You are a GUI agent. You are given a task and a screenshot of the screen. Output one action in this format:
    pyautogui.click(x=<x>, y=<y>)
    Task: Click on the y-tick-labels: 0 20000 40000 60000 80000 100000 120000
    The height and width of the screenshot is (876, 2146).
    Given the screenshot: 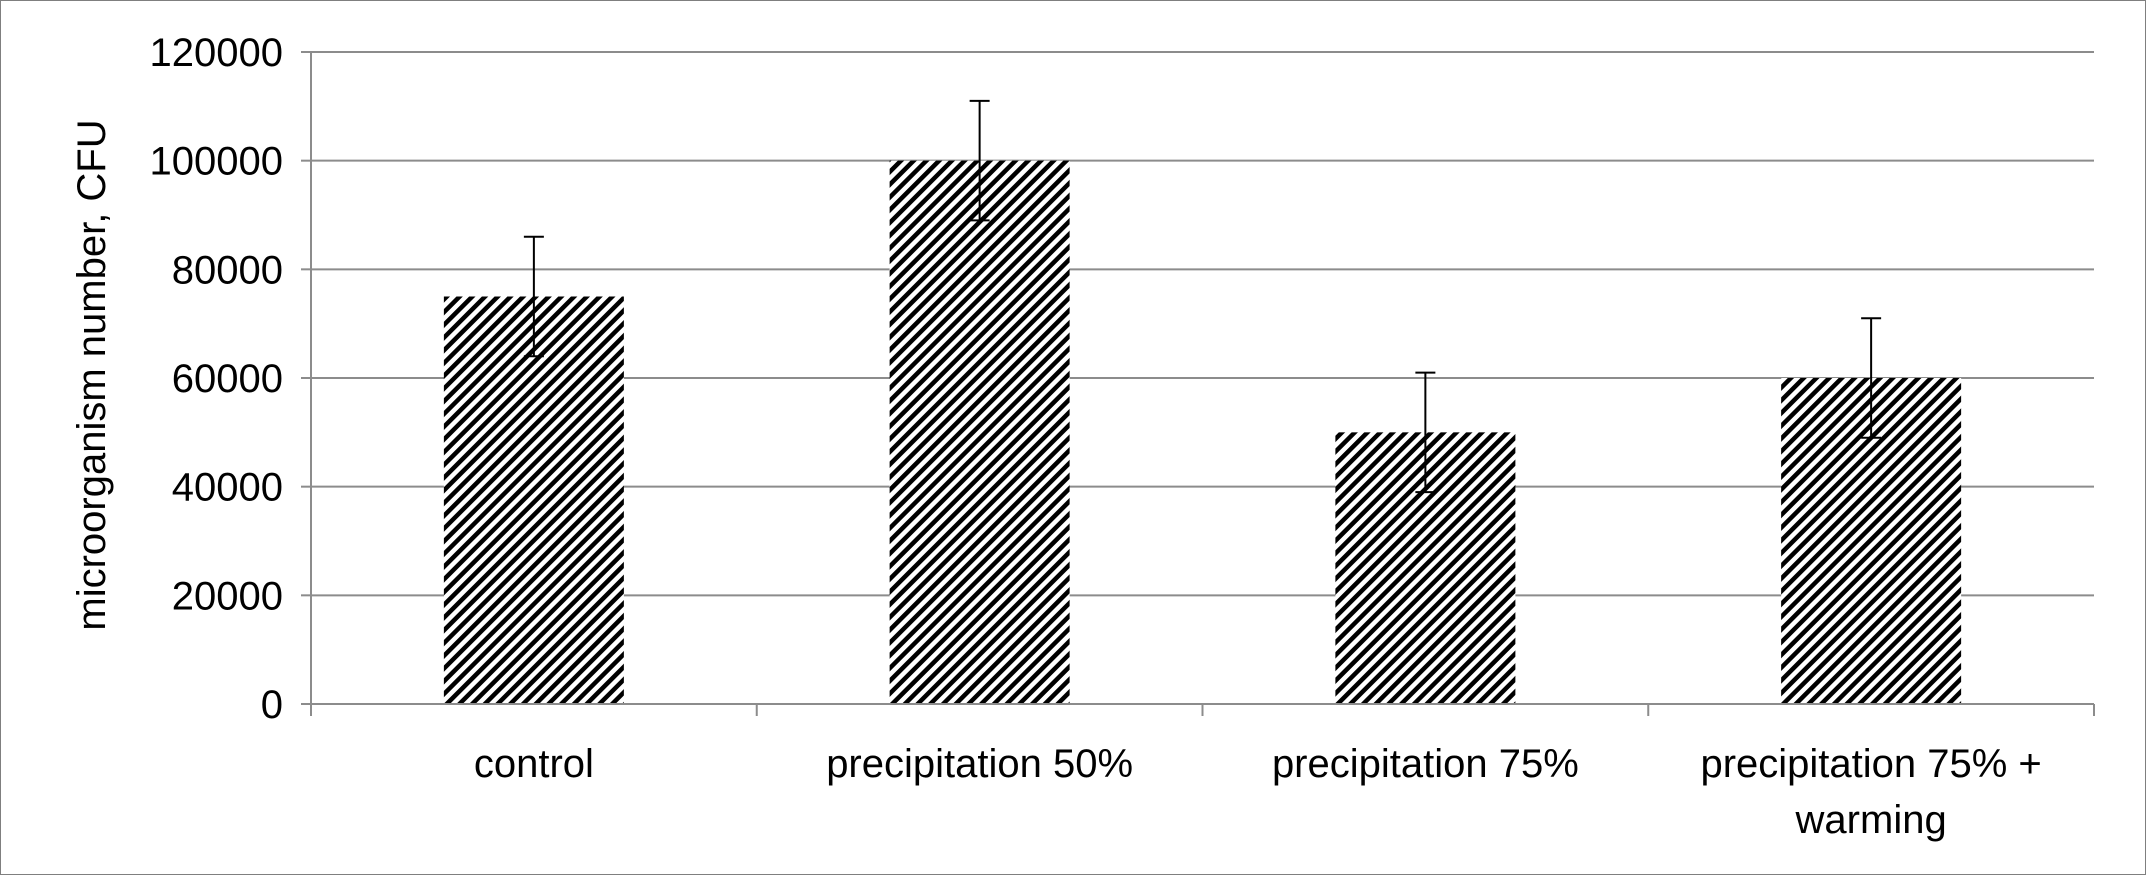 What is the action you would take?
    pyautogui.click(x=216, y=379)
    